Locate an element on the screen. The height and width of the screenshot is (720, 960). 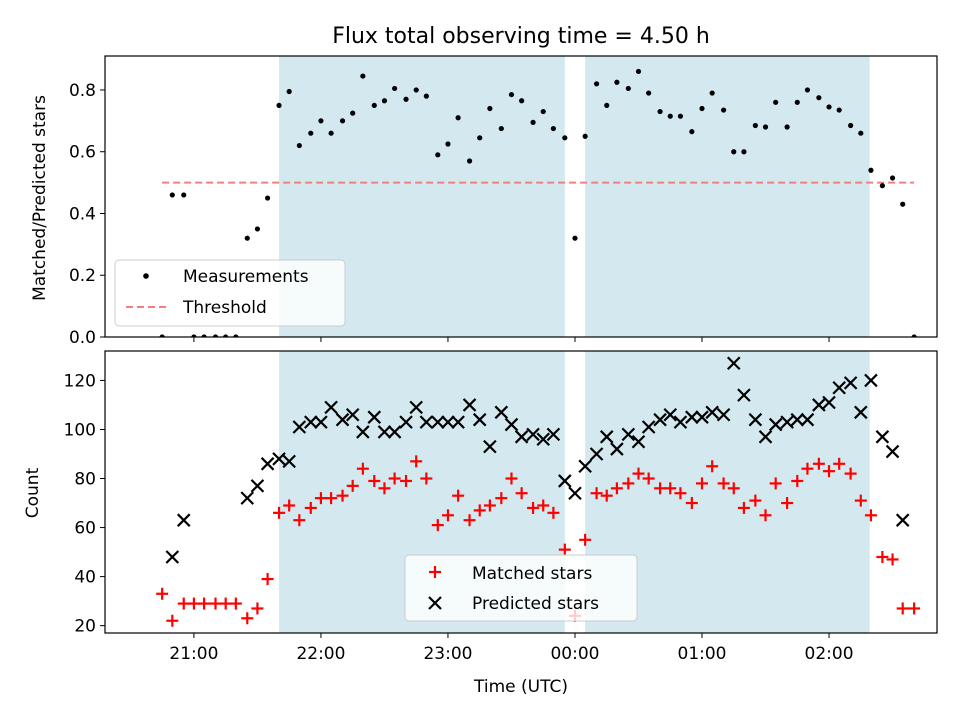
y-tick-label: 0.4 is located at coordinates (82, 214).